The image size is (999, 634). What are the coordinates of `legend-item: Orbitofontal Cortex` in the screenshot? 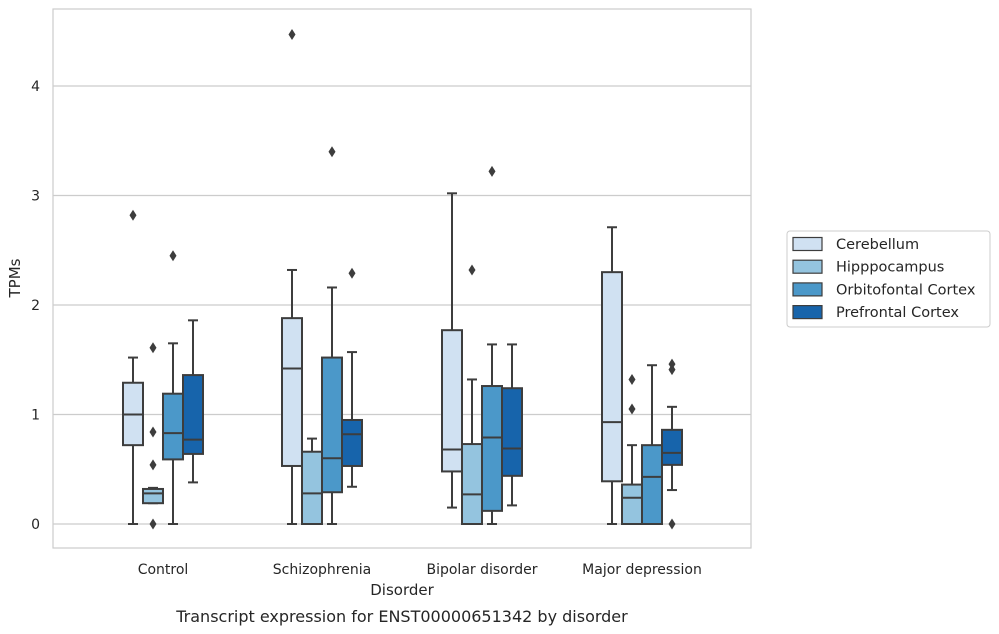 It's located at (884, 290).